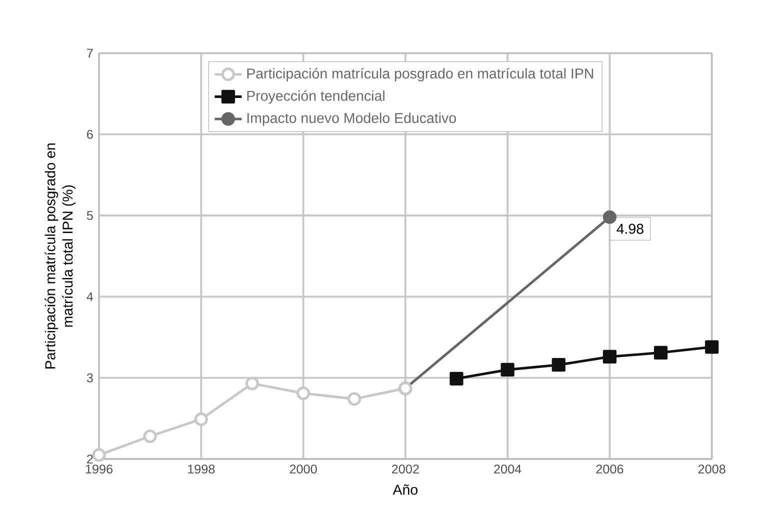  I want to click on legend-label: Proyección tendencial, so click(315, 97).